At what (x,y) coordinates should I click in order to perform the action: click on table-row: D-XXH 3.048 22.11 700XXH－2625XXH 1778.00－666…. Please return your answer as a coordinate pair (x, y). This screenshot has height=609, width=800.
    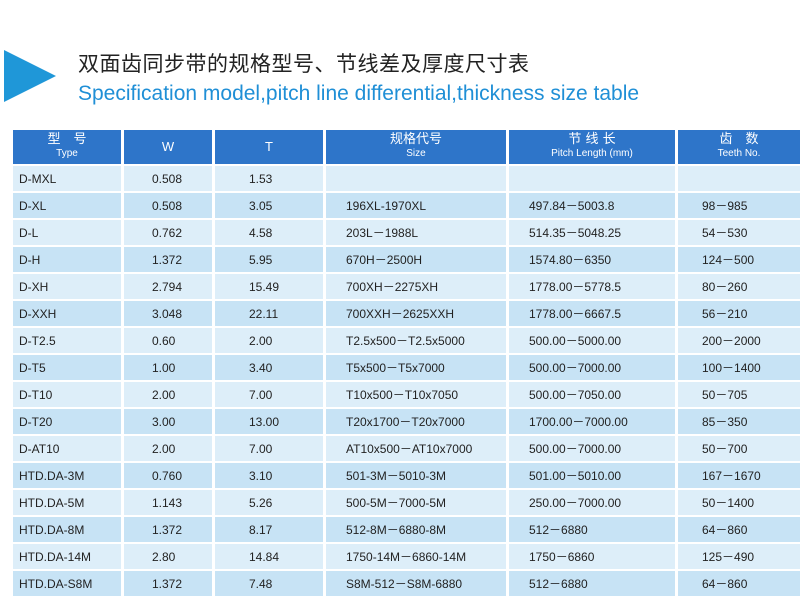
    Looking at the image, I should click on (406, 313).